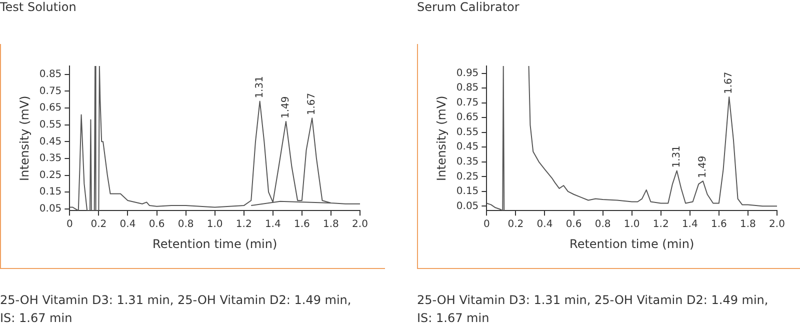 The width and height of the screenshot is (800, 327). Describe the element at coordinates (468, 7) in the screenshot. I see `chart-title: Serum Calibrator` at that location.